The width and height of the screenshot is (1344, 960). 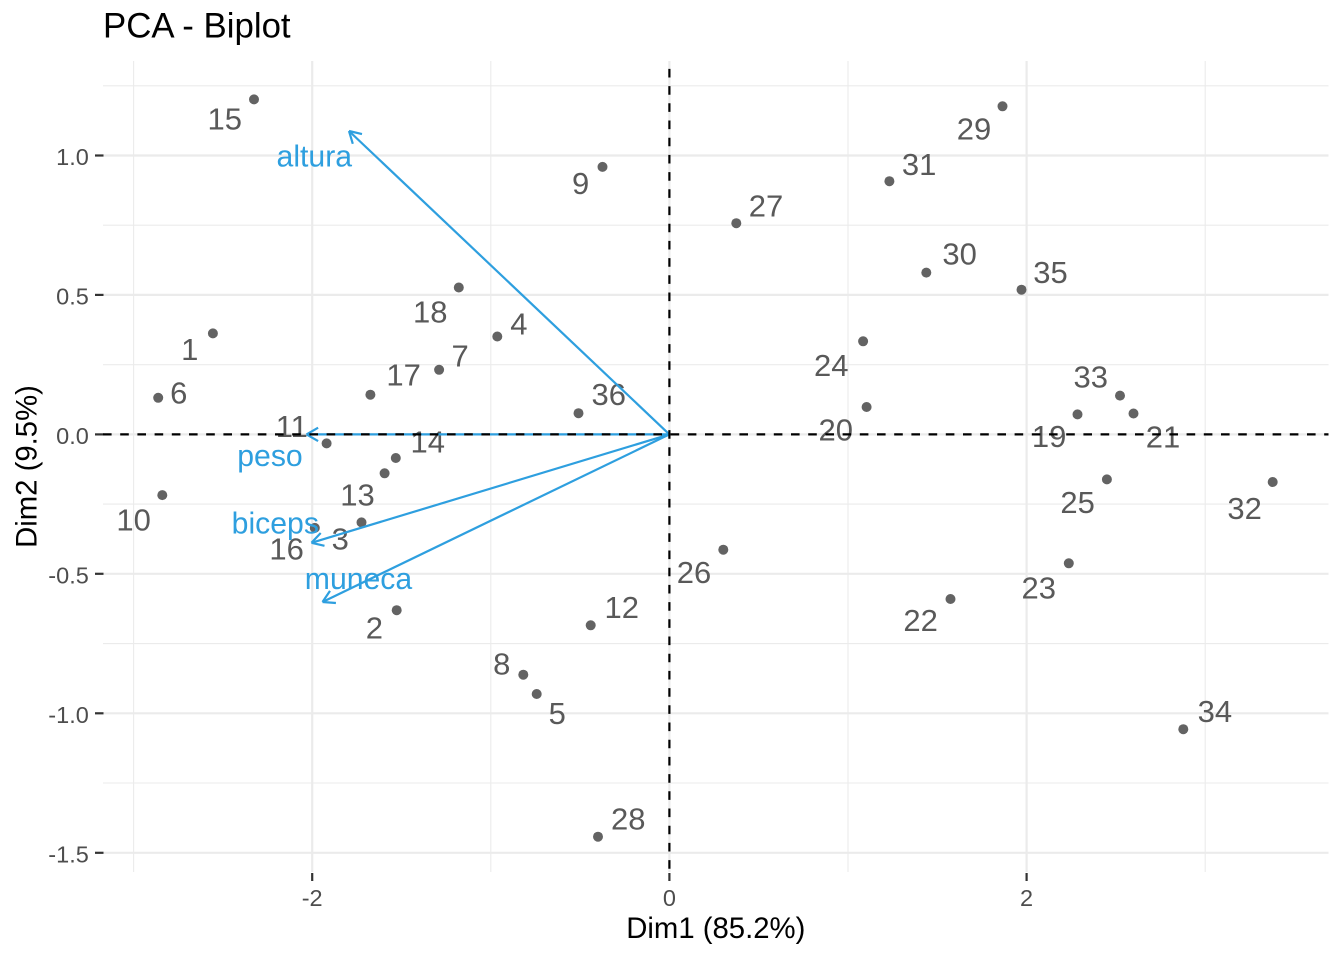 What do you see at coordinates (628, 818) in the screenshot?
I see `svg-text: 28` at bounding box center [628, 818].